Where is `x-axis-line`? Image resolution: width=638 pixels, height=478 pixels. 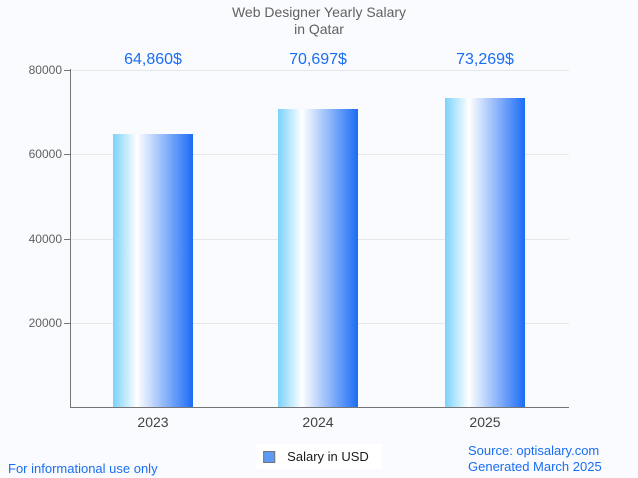
x-axis-line is located at coordinates (319, 407).